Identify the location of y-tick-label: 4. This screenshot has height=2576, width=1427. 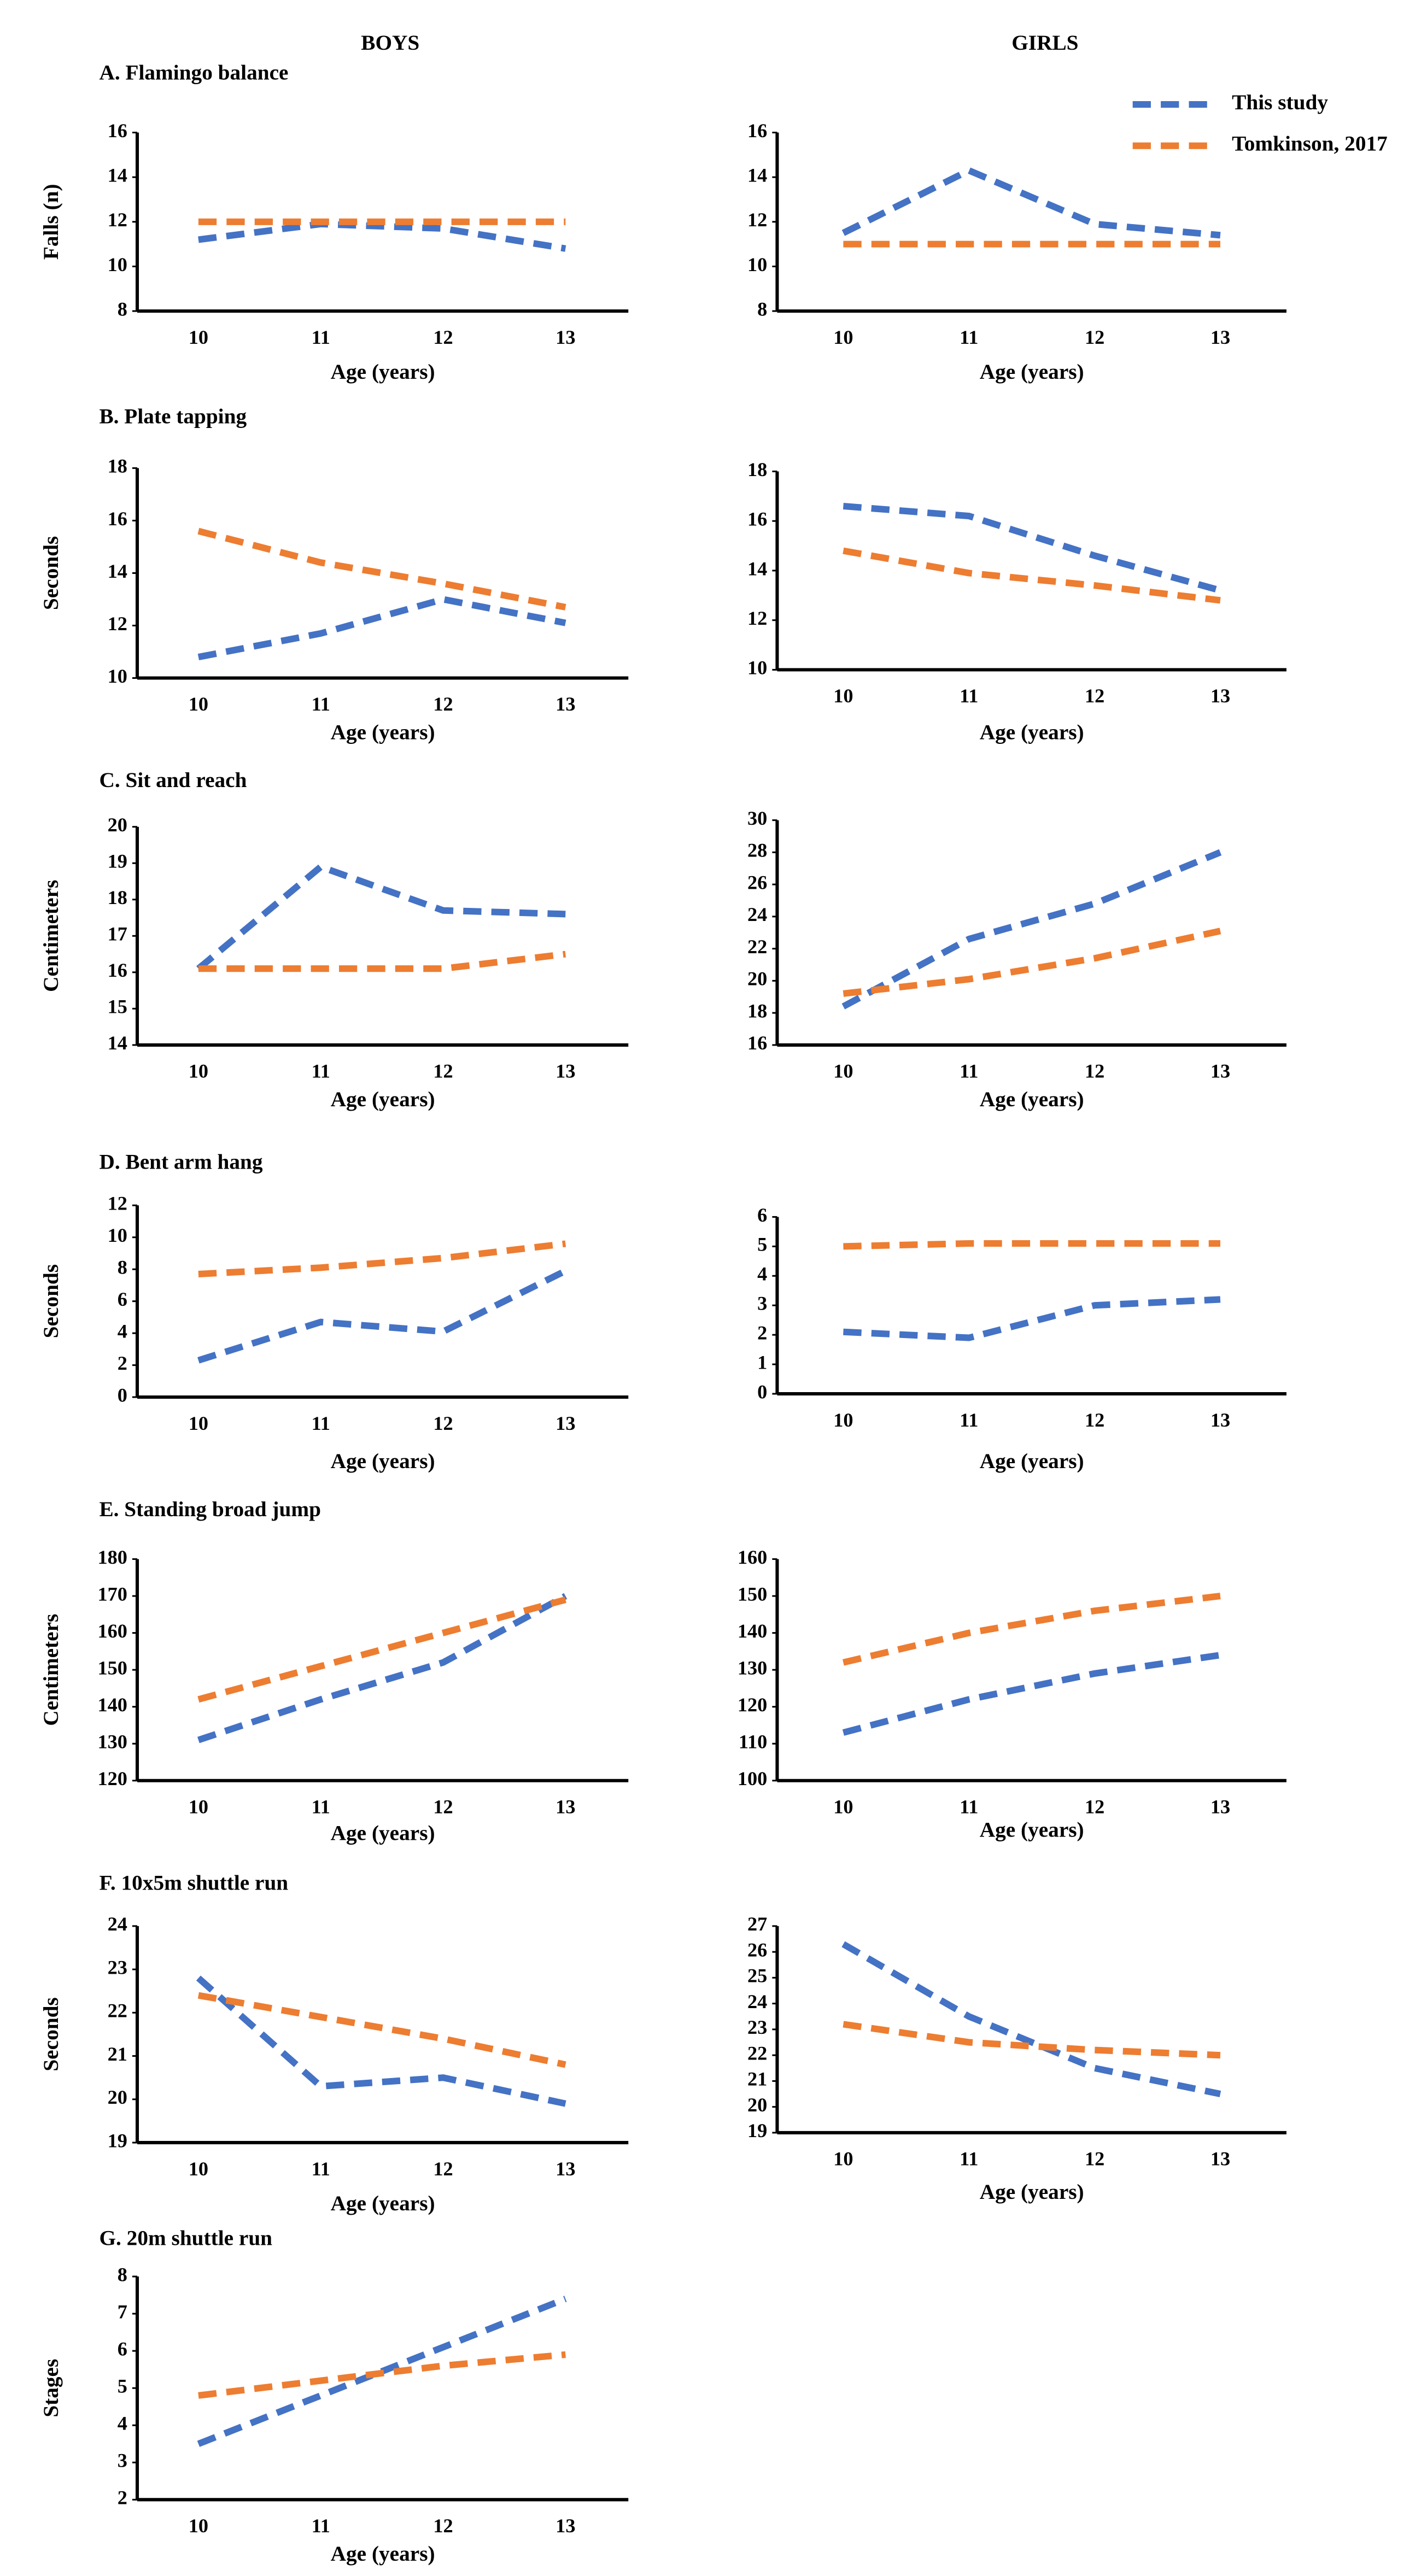
(122, 2423).